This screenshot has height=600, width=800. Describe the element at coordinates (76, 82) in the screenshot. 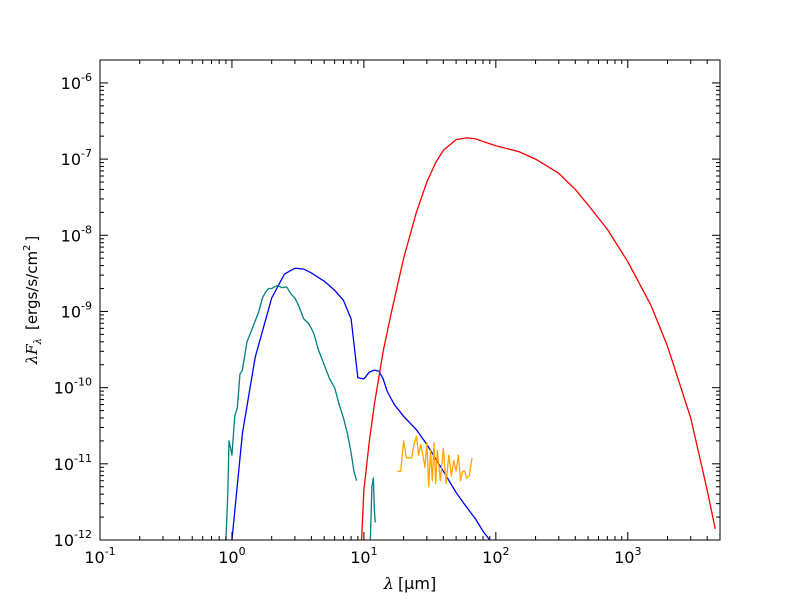

I see `y-tick-label: 10⁻⁶` at that location.